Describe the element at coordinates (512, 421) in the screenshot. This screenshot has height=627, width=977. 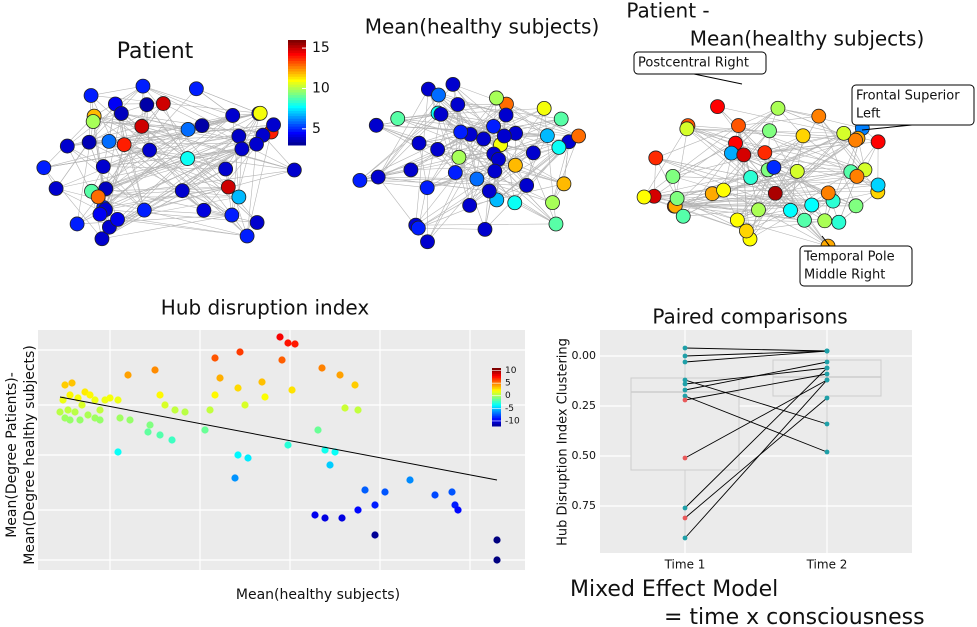
I see `colorbar-label: -10` at that location.